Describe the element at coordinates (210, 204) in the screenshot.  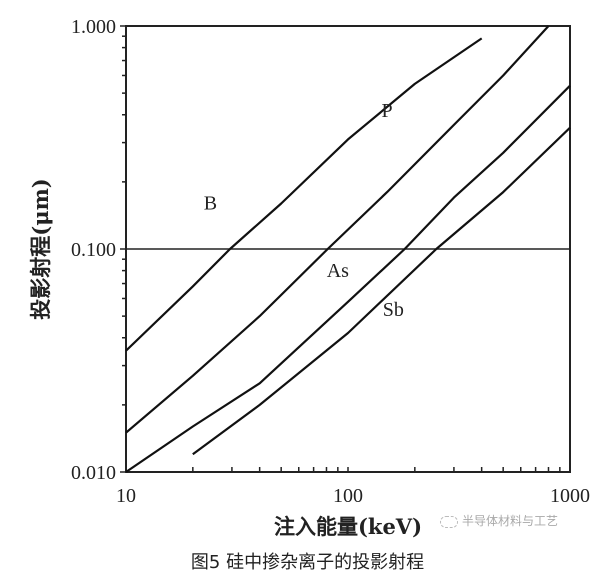
I see `series-label-b: B` at that location.